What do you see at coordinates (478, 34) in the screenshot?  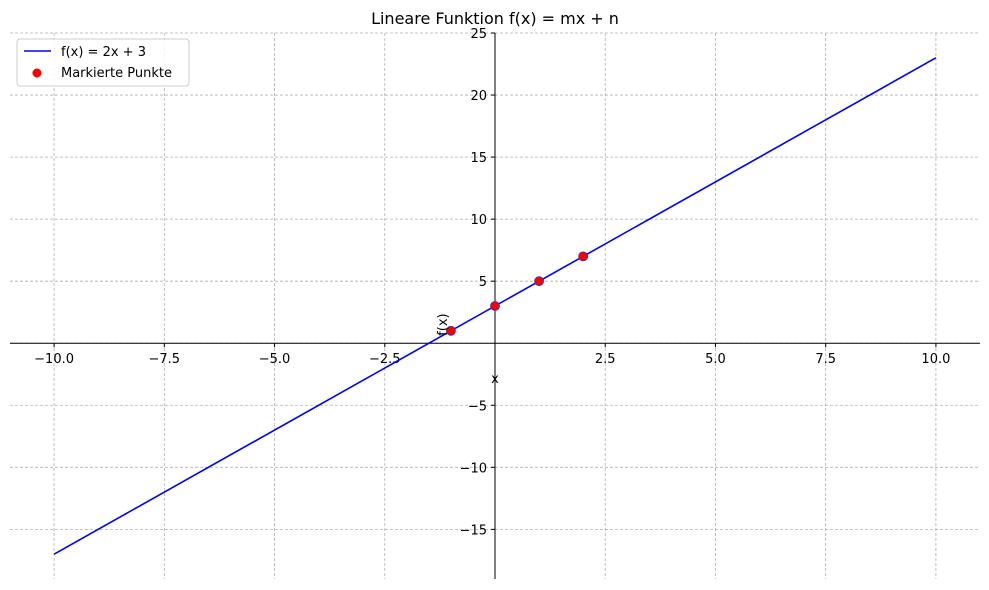 I see `y-tick-label: 25` at bounding box center [478, 34].